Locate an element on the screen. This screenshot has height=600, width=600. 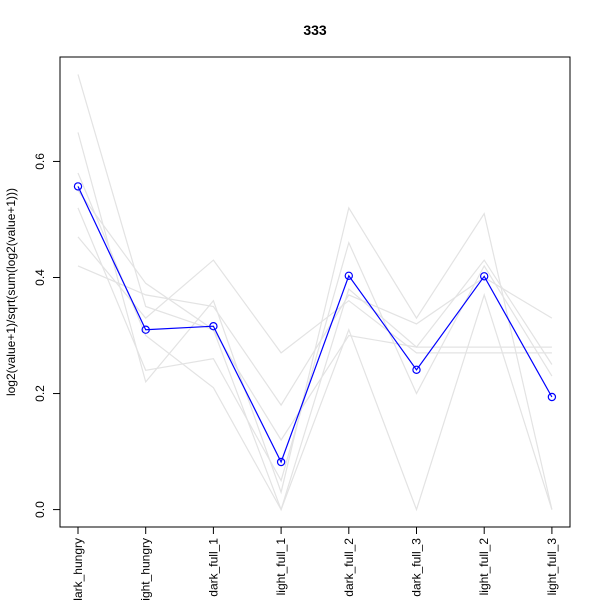
highlight-point-light_hungry is located at coordinates (145, 329).